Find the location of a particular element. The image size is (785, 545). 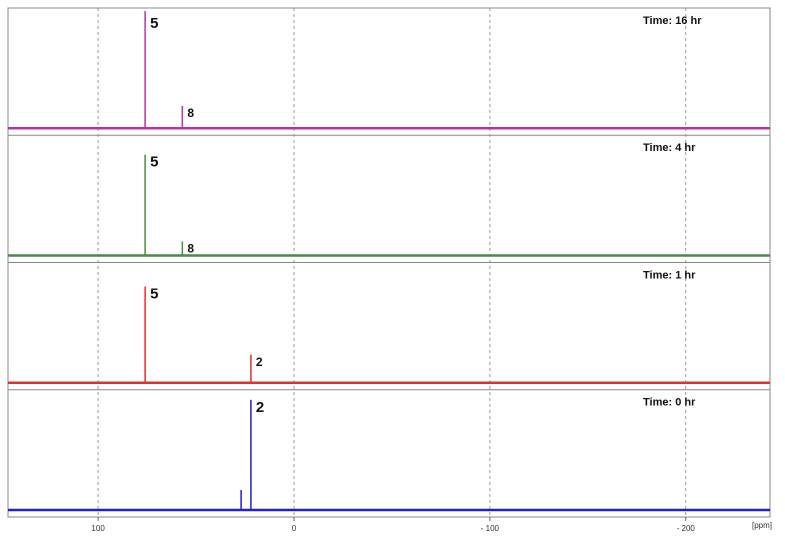

panel-title: Time: 4 hr is located at coordinates (669, 148).